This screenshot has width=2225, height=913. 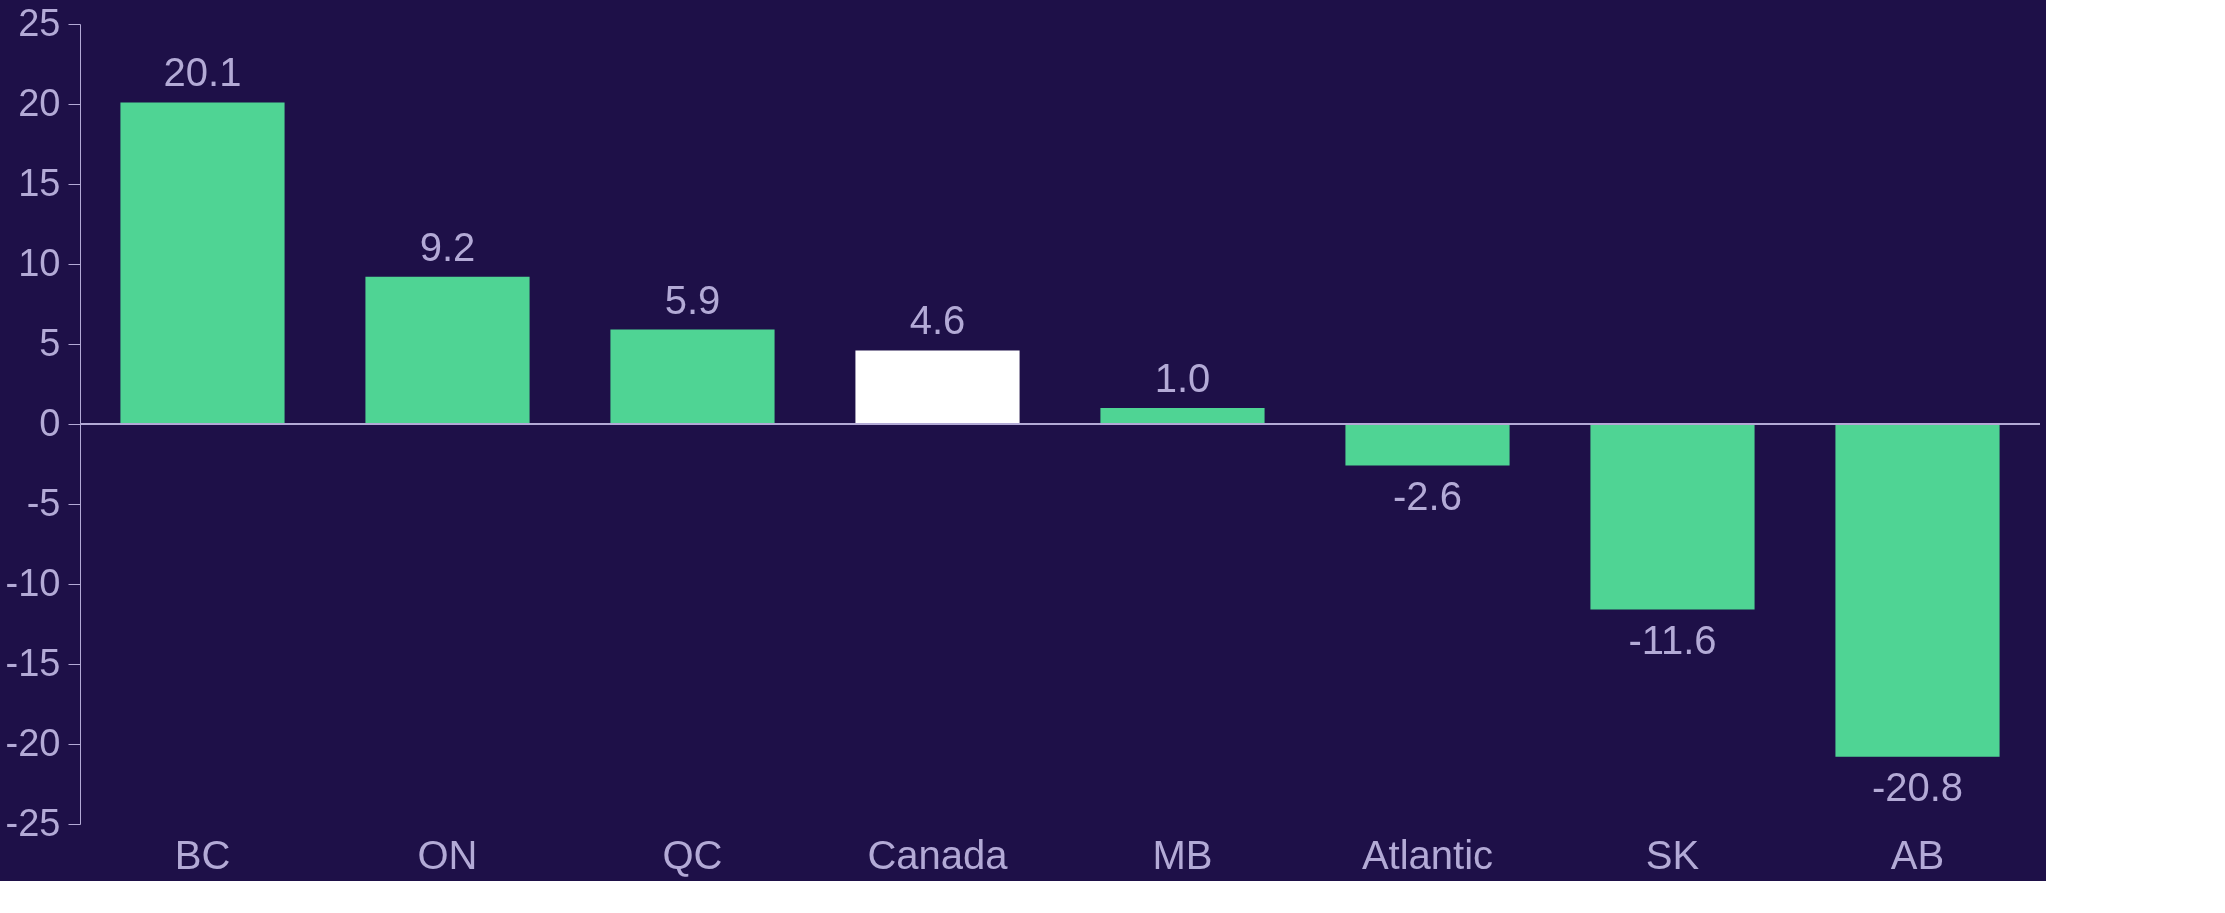 What do you see at coordinates (1917, 854) in the screenshot?
I see `x-tick-label: AB` at bounding box center [1917, 854].